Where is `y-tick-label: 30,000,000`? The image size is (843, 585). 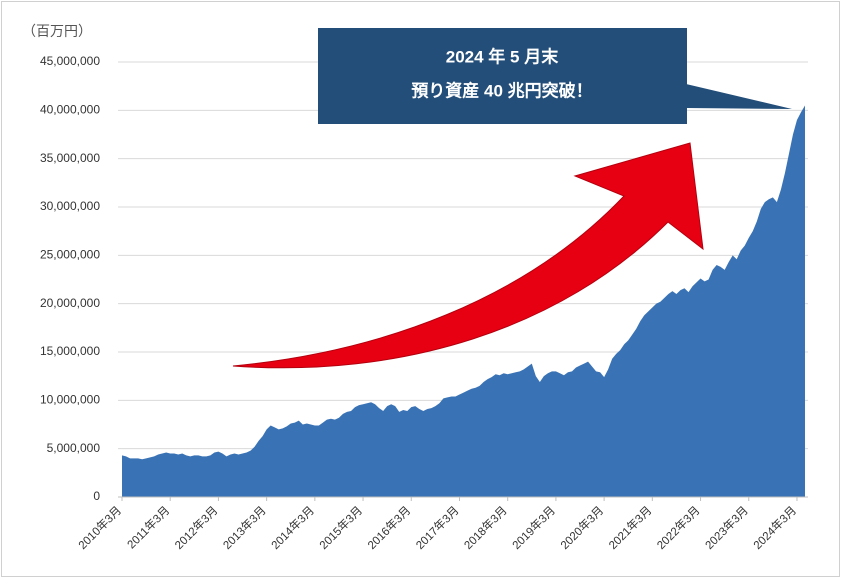 y-tick-label: 30,000,000 is located at coordinates (70, 206).